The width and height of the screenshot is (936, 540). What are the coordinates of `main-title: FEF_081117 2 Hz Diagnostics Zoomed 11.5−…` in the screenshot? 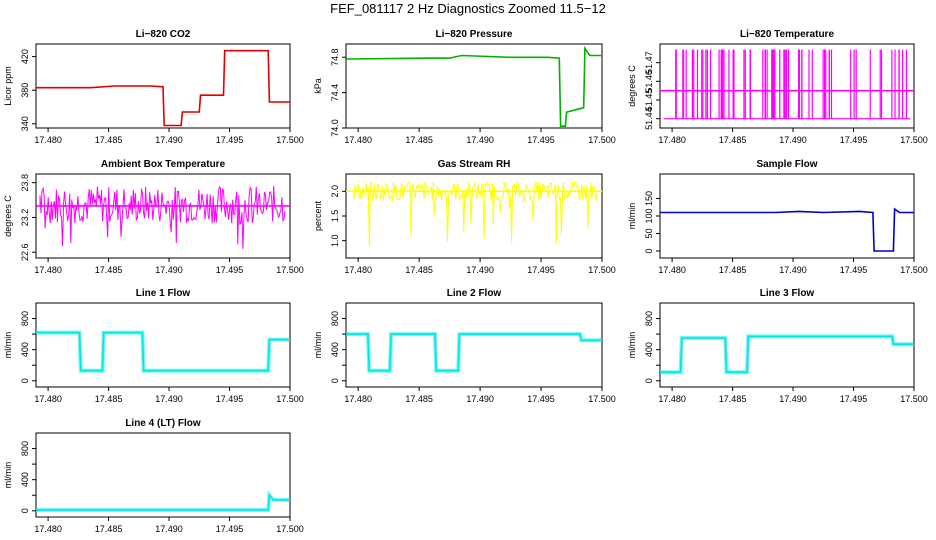 It's located at (468, 8).